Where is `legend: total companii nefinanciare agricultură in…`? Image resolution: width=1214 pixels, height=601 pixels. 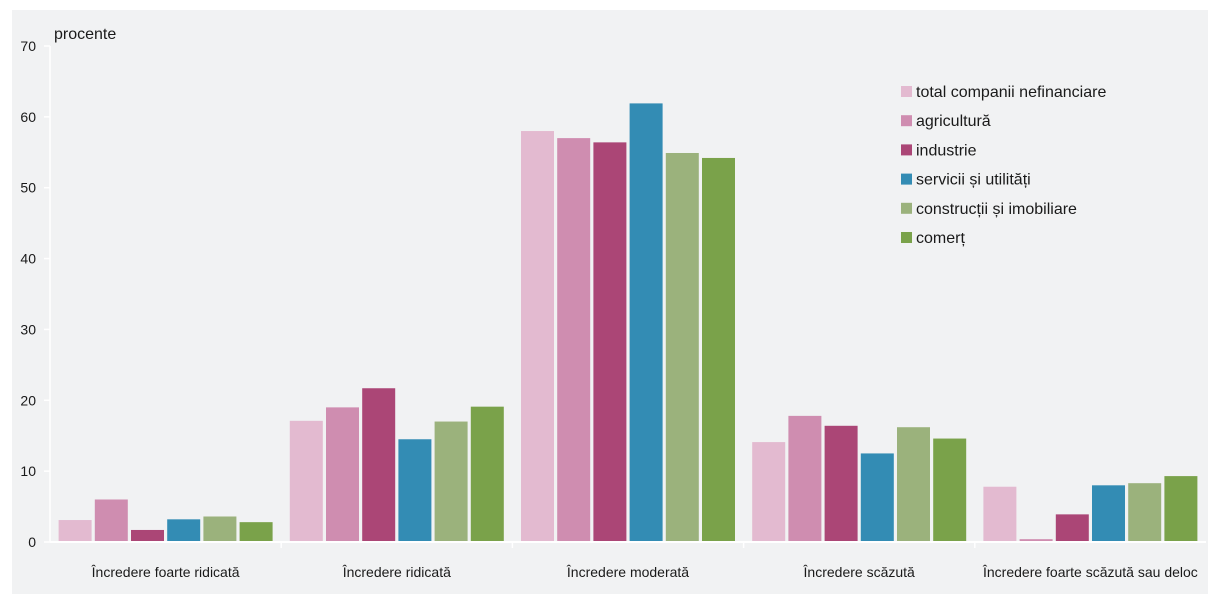
legend: total companii nefinanciare agricultură in… is located at coordinates (1003, 165).